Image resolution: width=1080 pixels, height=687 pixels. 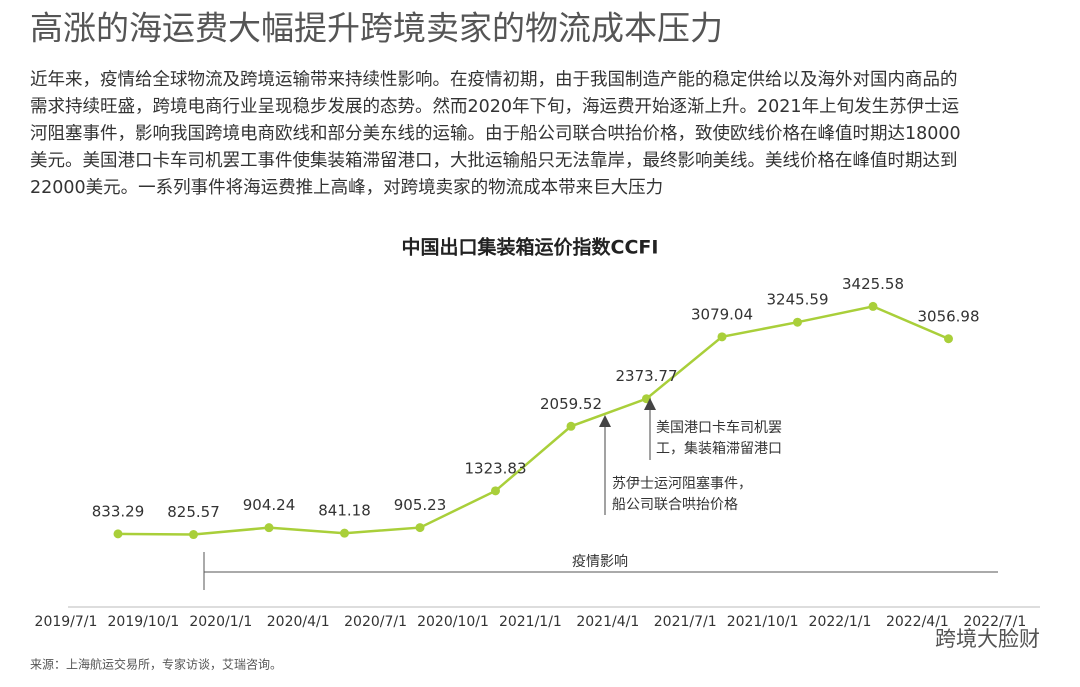 I want to click on data-label: 833.29, so click(x=118, y=511).